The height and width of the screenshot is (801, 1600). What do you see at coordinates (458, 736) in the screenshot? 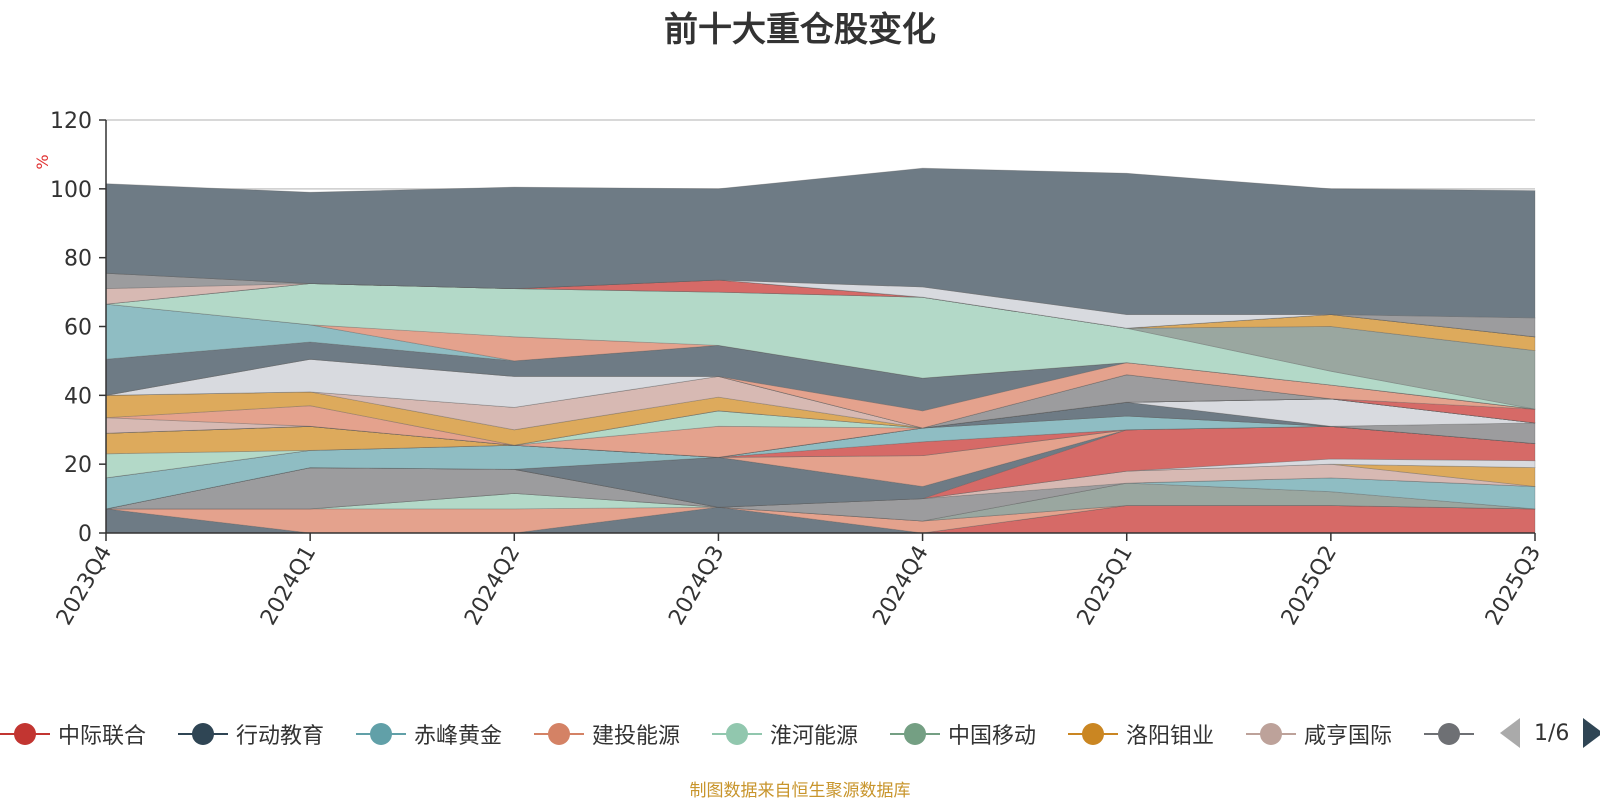
I see `legend-item-label: 赤峰黄金` at bounding box center [458, 736].